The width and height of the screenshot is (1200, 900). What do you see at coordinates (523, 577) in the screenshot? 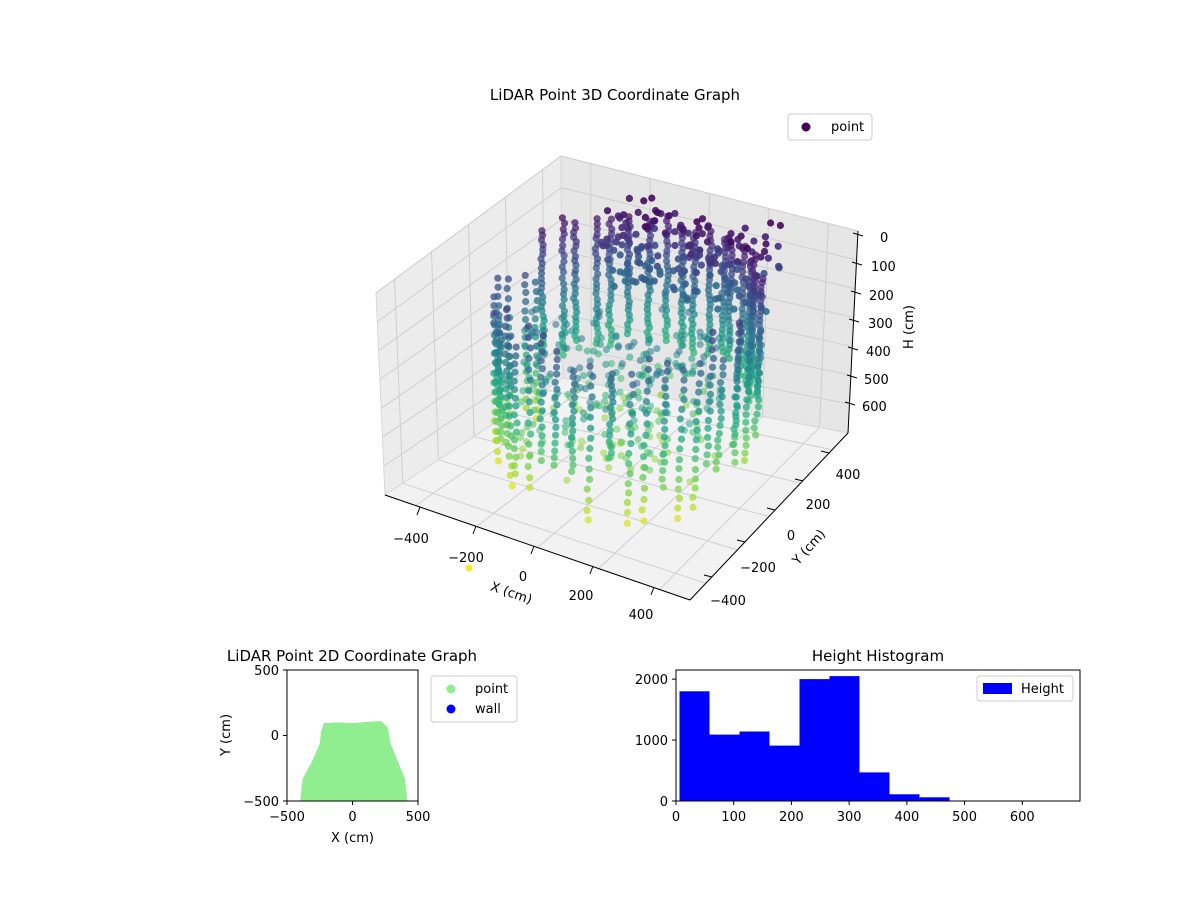
I see `x-tick-label: 0` at bounding box center [523, 577].